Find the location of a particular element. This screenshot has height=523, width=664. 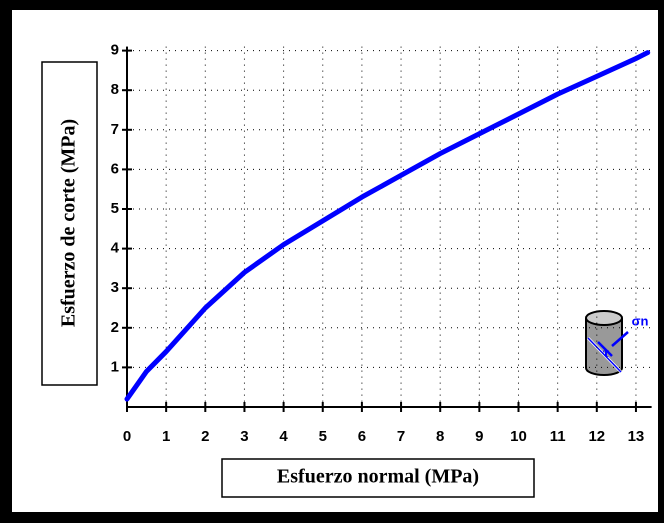

y-tick-label: 7 is located at coordinates (115, 129).